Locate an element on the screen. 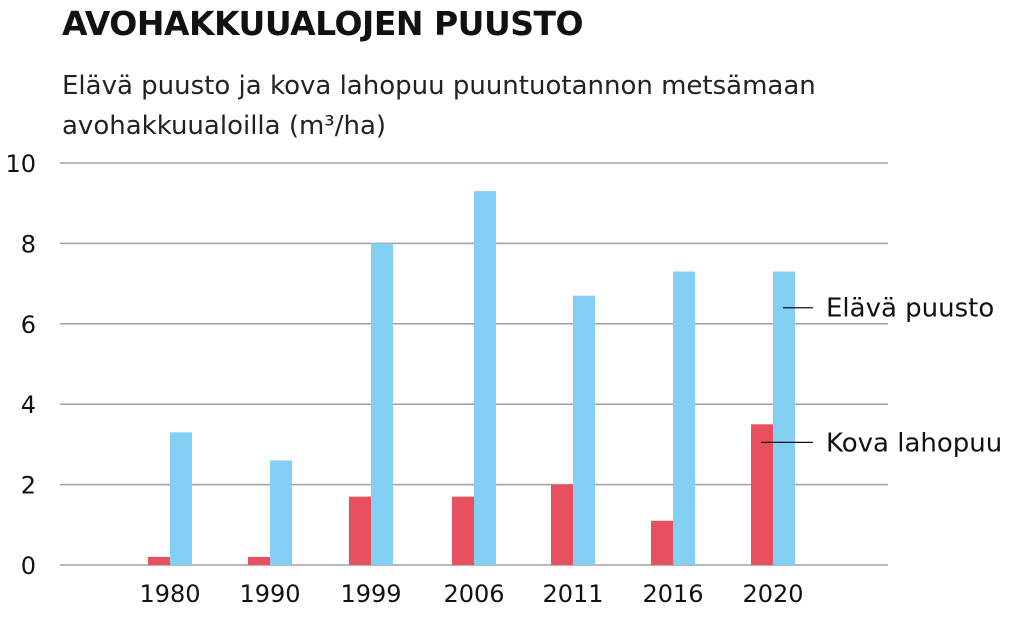 Image resolution: width=1024 pixels, height=618 pixels. y-tick-label: 10 is located at coordinates (20, 164).